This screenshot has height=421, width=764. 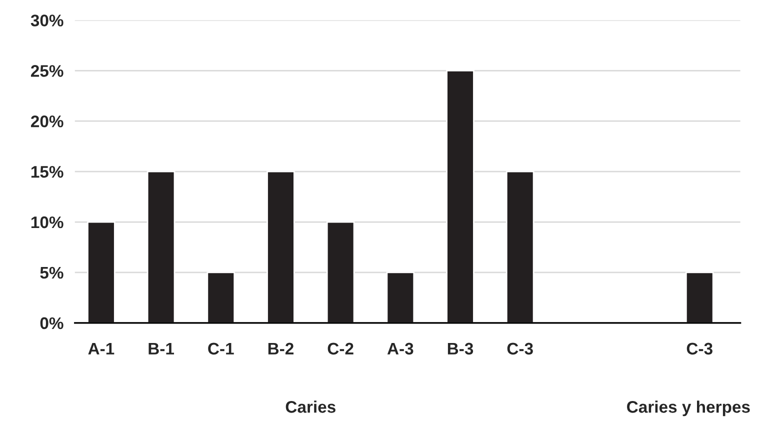 What do you see at coordinates (101, 348) in the screenshot?
I see `x-tick-label: A-1` at bounding box center [101, 348].